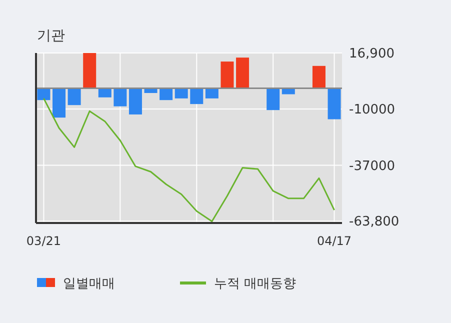 The height and width of the screenshot is (323, 451). What do you see at coordinates (372, 110) in the screenshot?
I see `y-tick-label: -10000` at bounding box center [372, 110].